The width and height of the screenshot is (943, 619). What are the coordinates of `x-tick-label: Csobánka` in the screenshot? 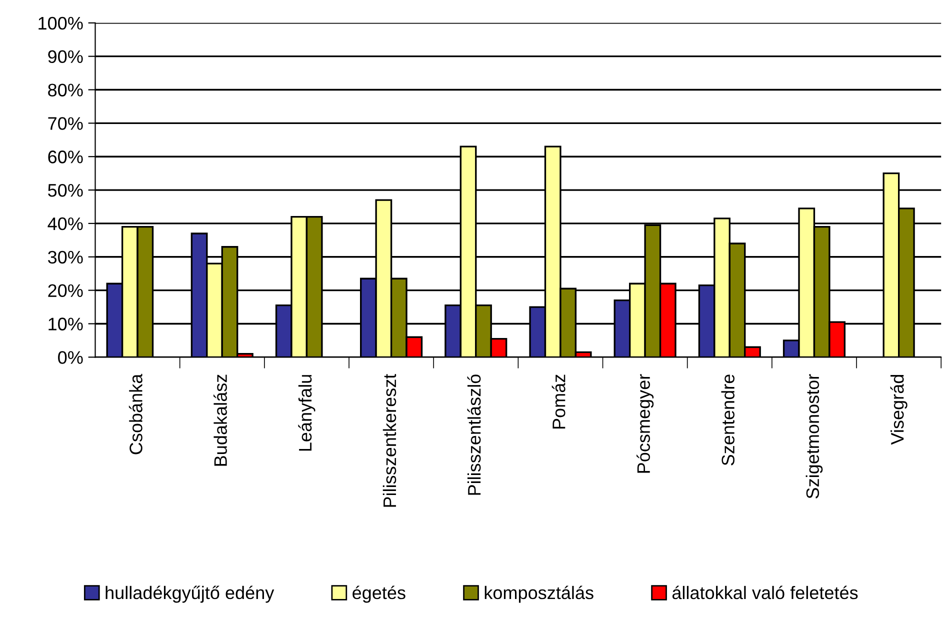 It's located at (135, 414).